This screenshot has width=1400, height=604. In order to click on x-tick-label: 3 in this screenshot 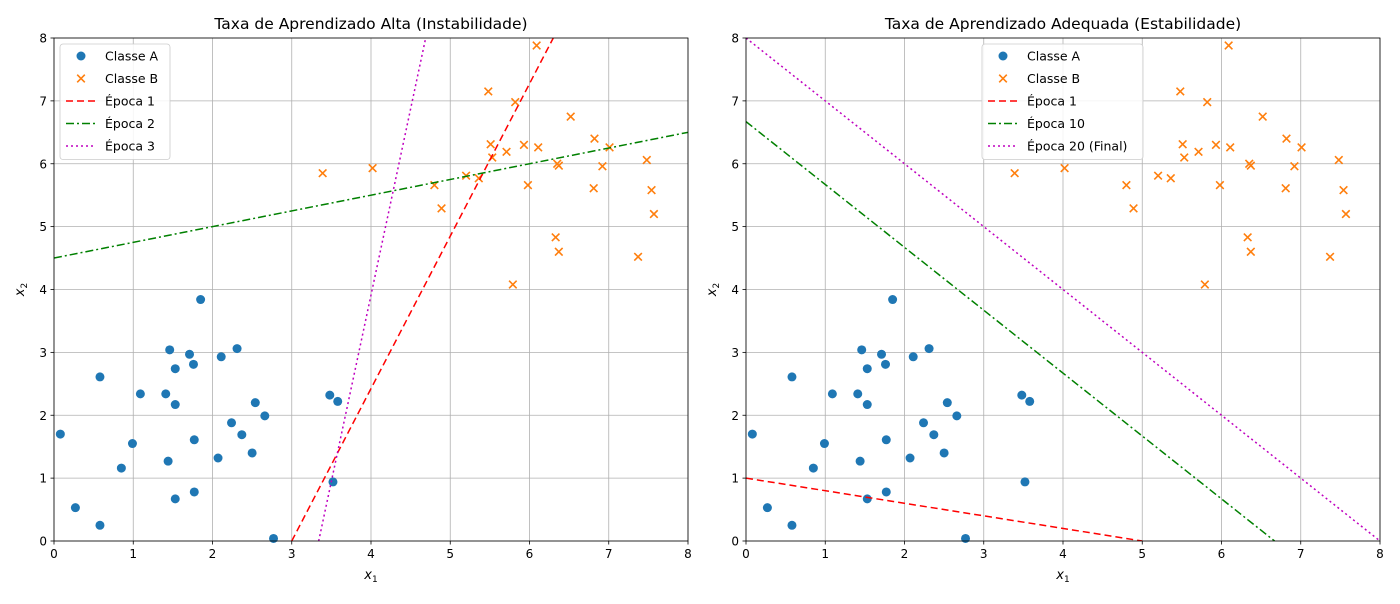, I will do `click(292, 554)`.